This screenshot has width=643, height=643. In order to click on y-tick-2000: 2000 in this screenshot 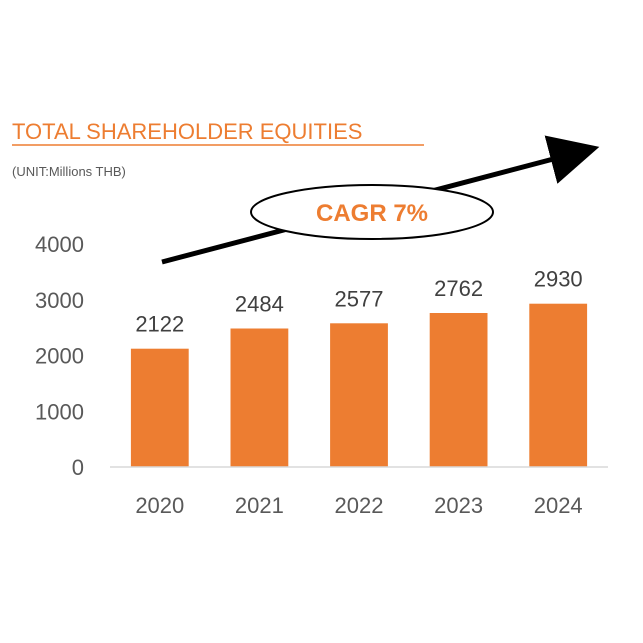, I will do `click(59, 356)`.